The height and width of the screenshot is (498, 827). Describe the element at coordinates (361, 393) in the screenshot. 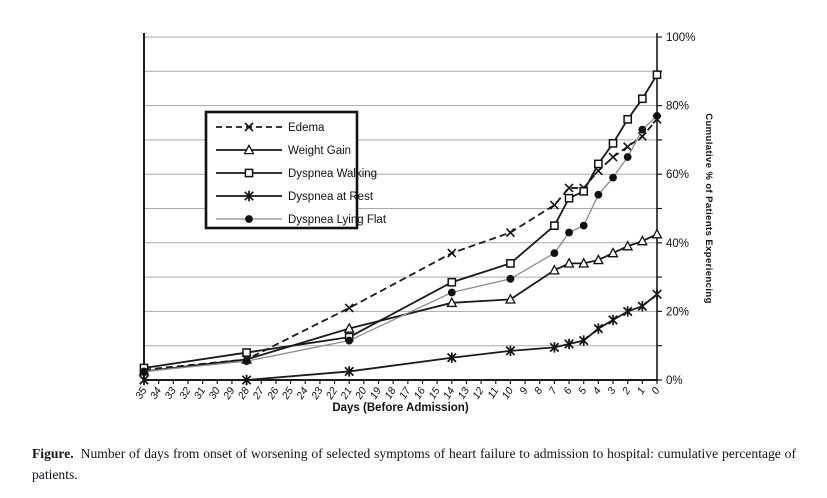

I see `x-tick-label: 20` at that location.